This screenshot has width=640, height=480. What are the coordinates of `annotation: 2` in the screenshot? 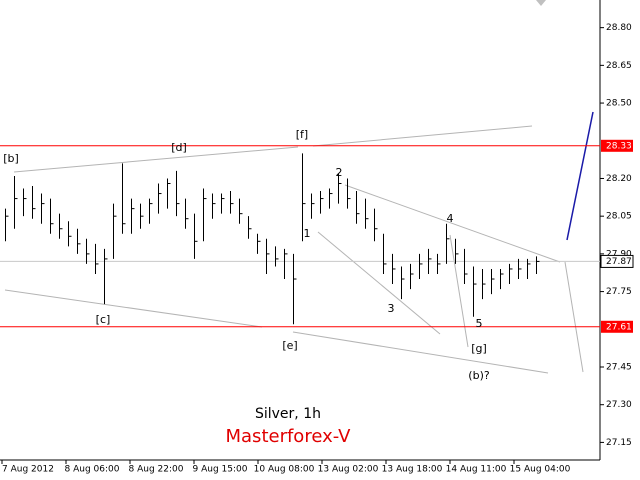 It's located at (339, 172).